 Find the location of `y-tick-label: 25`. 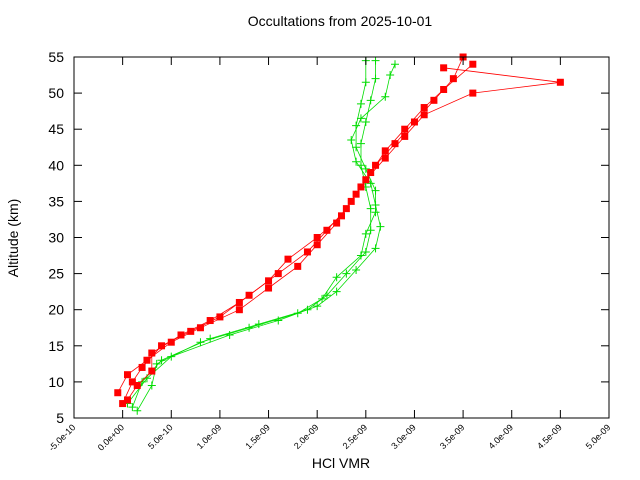

y-tick-label: 25 is located at coordinates (56, 274).